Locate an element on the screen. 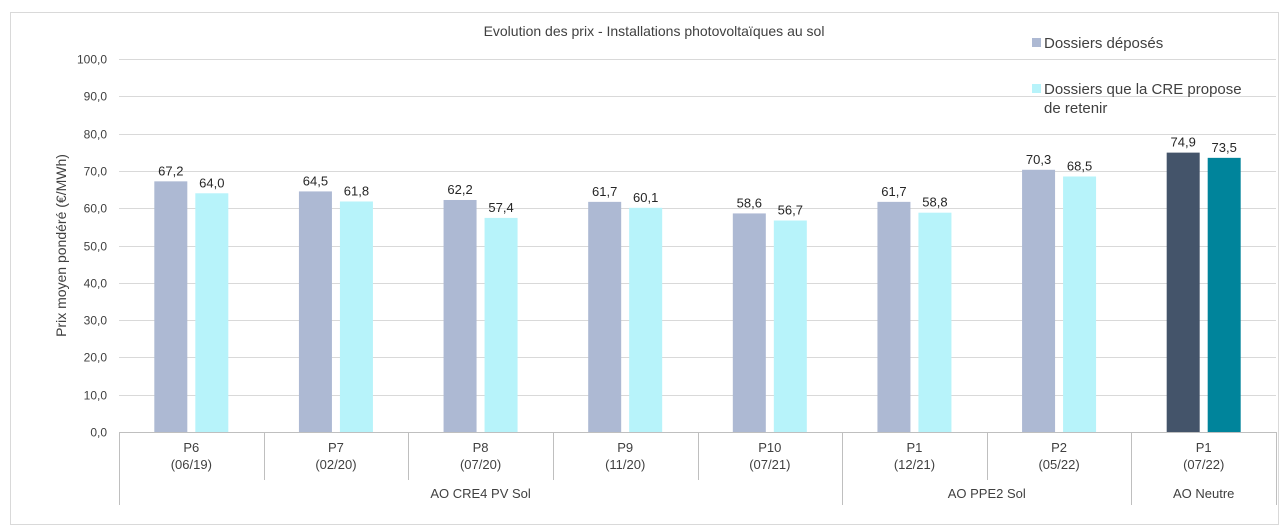 This screenshot has height=529, width=1280. data-label: 70,3 is located at coordinates (1038, 159).